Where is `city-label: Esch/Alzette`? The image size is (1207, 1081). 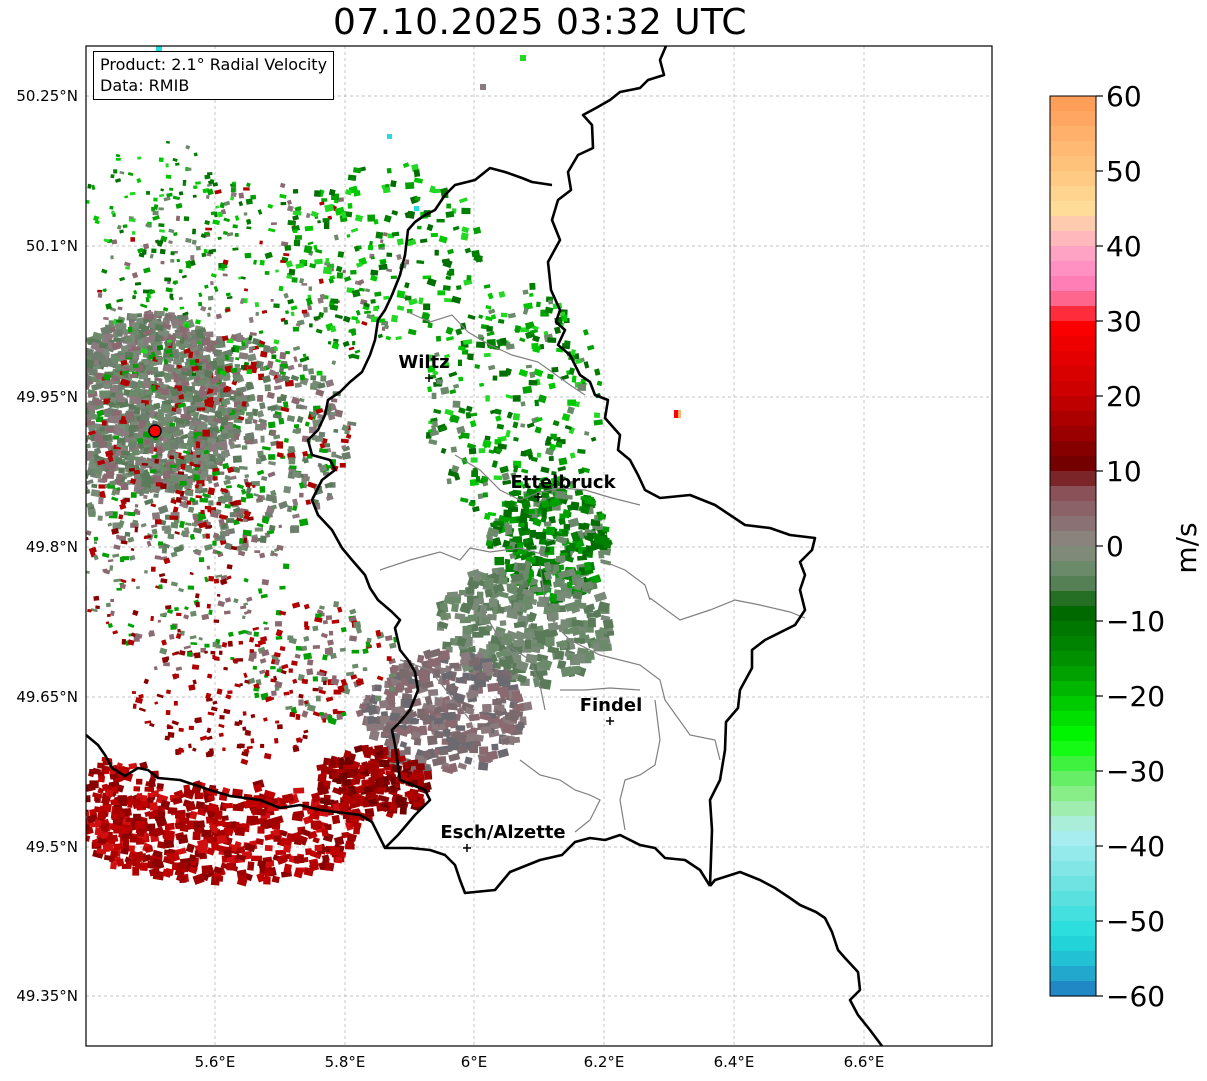
city-label: Esch/Alzette is located at coordinates (502, 832).